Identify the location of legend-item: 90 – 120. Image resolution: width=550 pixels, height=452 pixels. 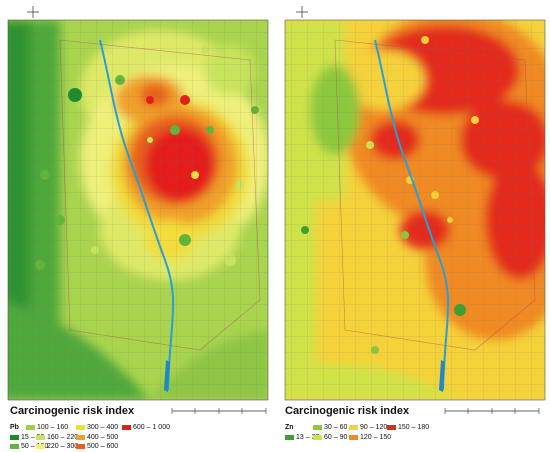
(368, 427).